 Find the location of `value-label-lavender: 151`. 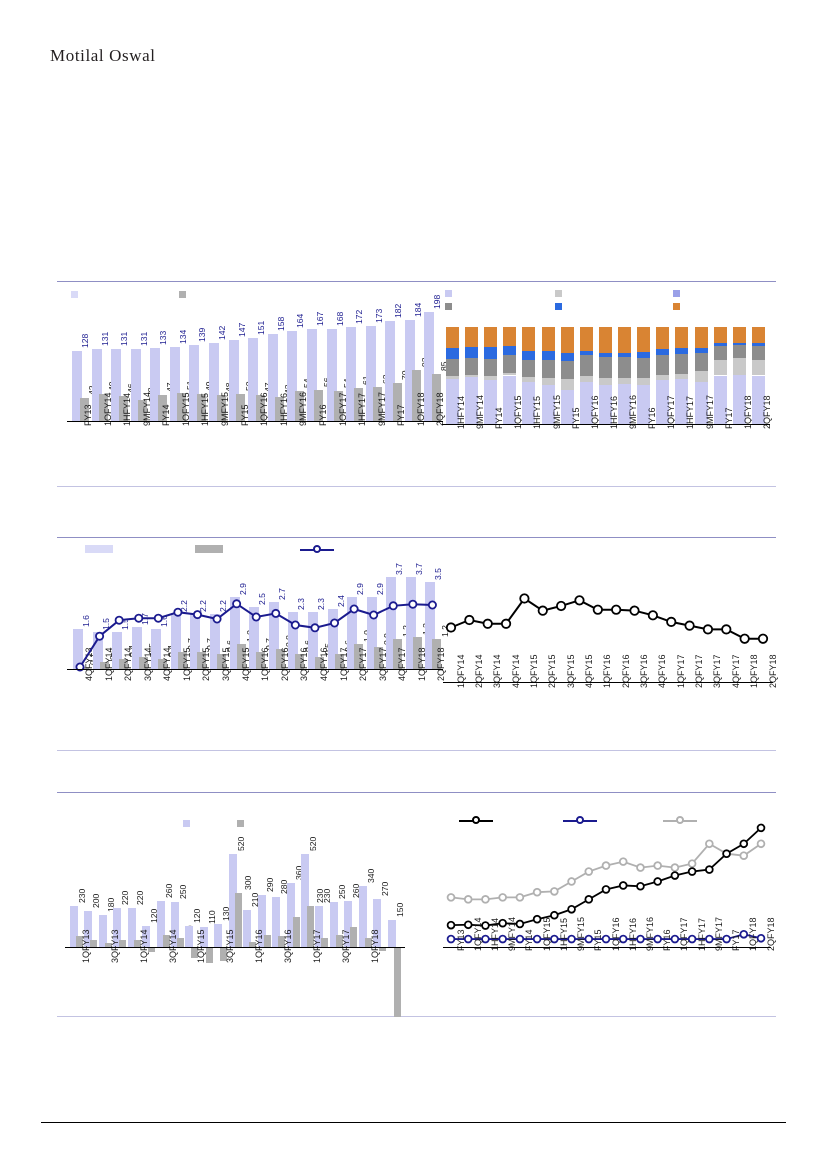

value-label-lavender: 151 is located at coordinates (261, 328).